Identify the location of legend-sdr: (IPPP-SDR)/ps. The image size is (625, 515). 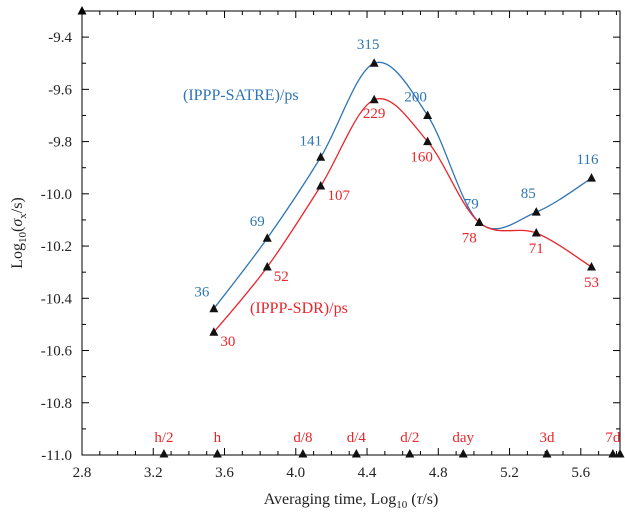
(299, 308).